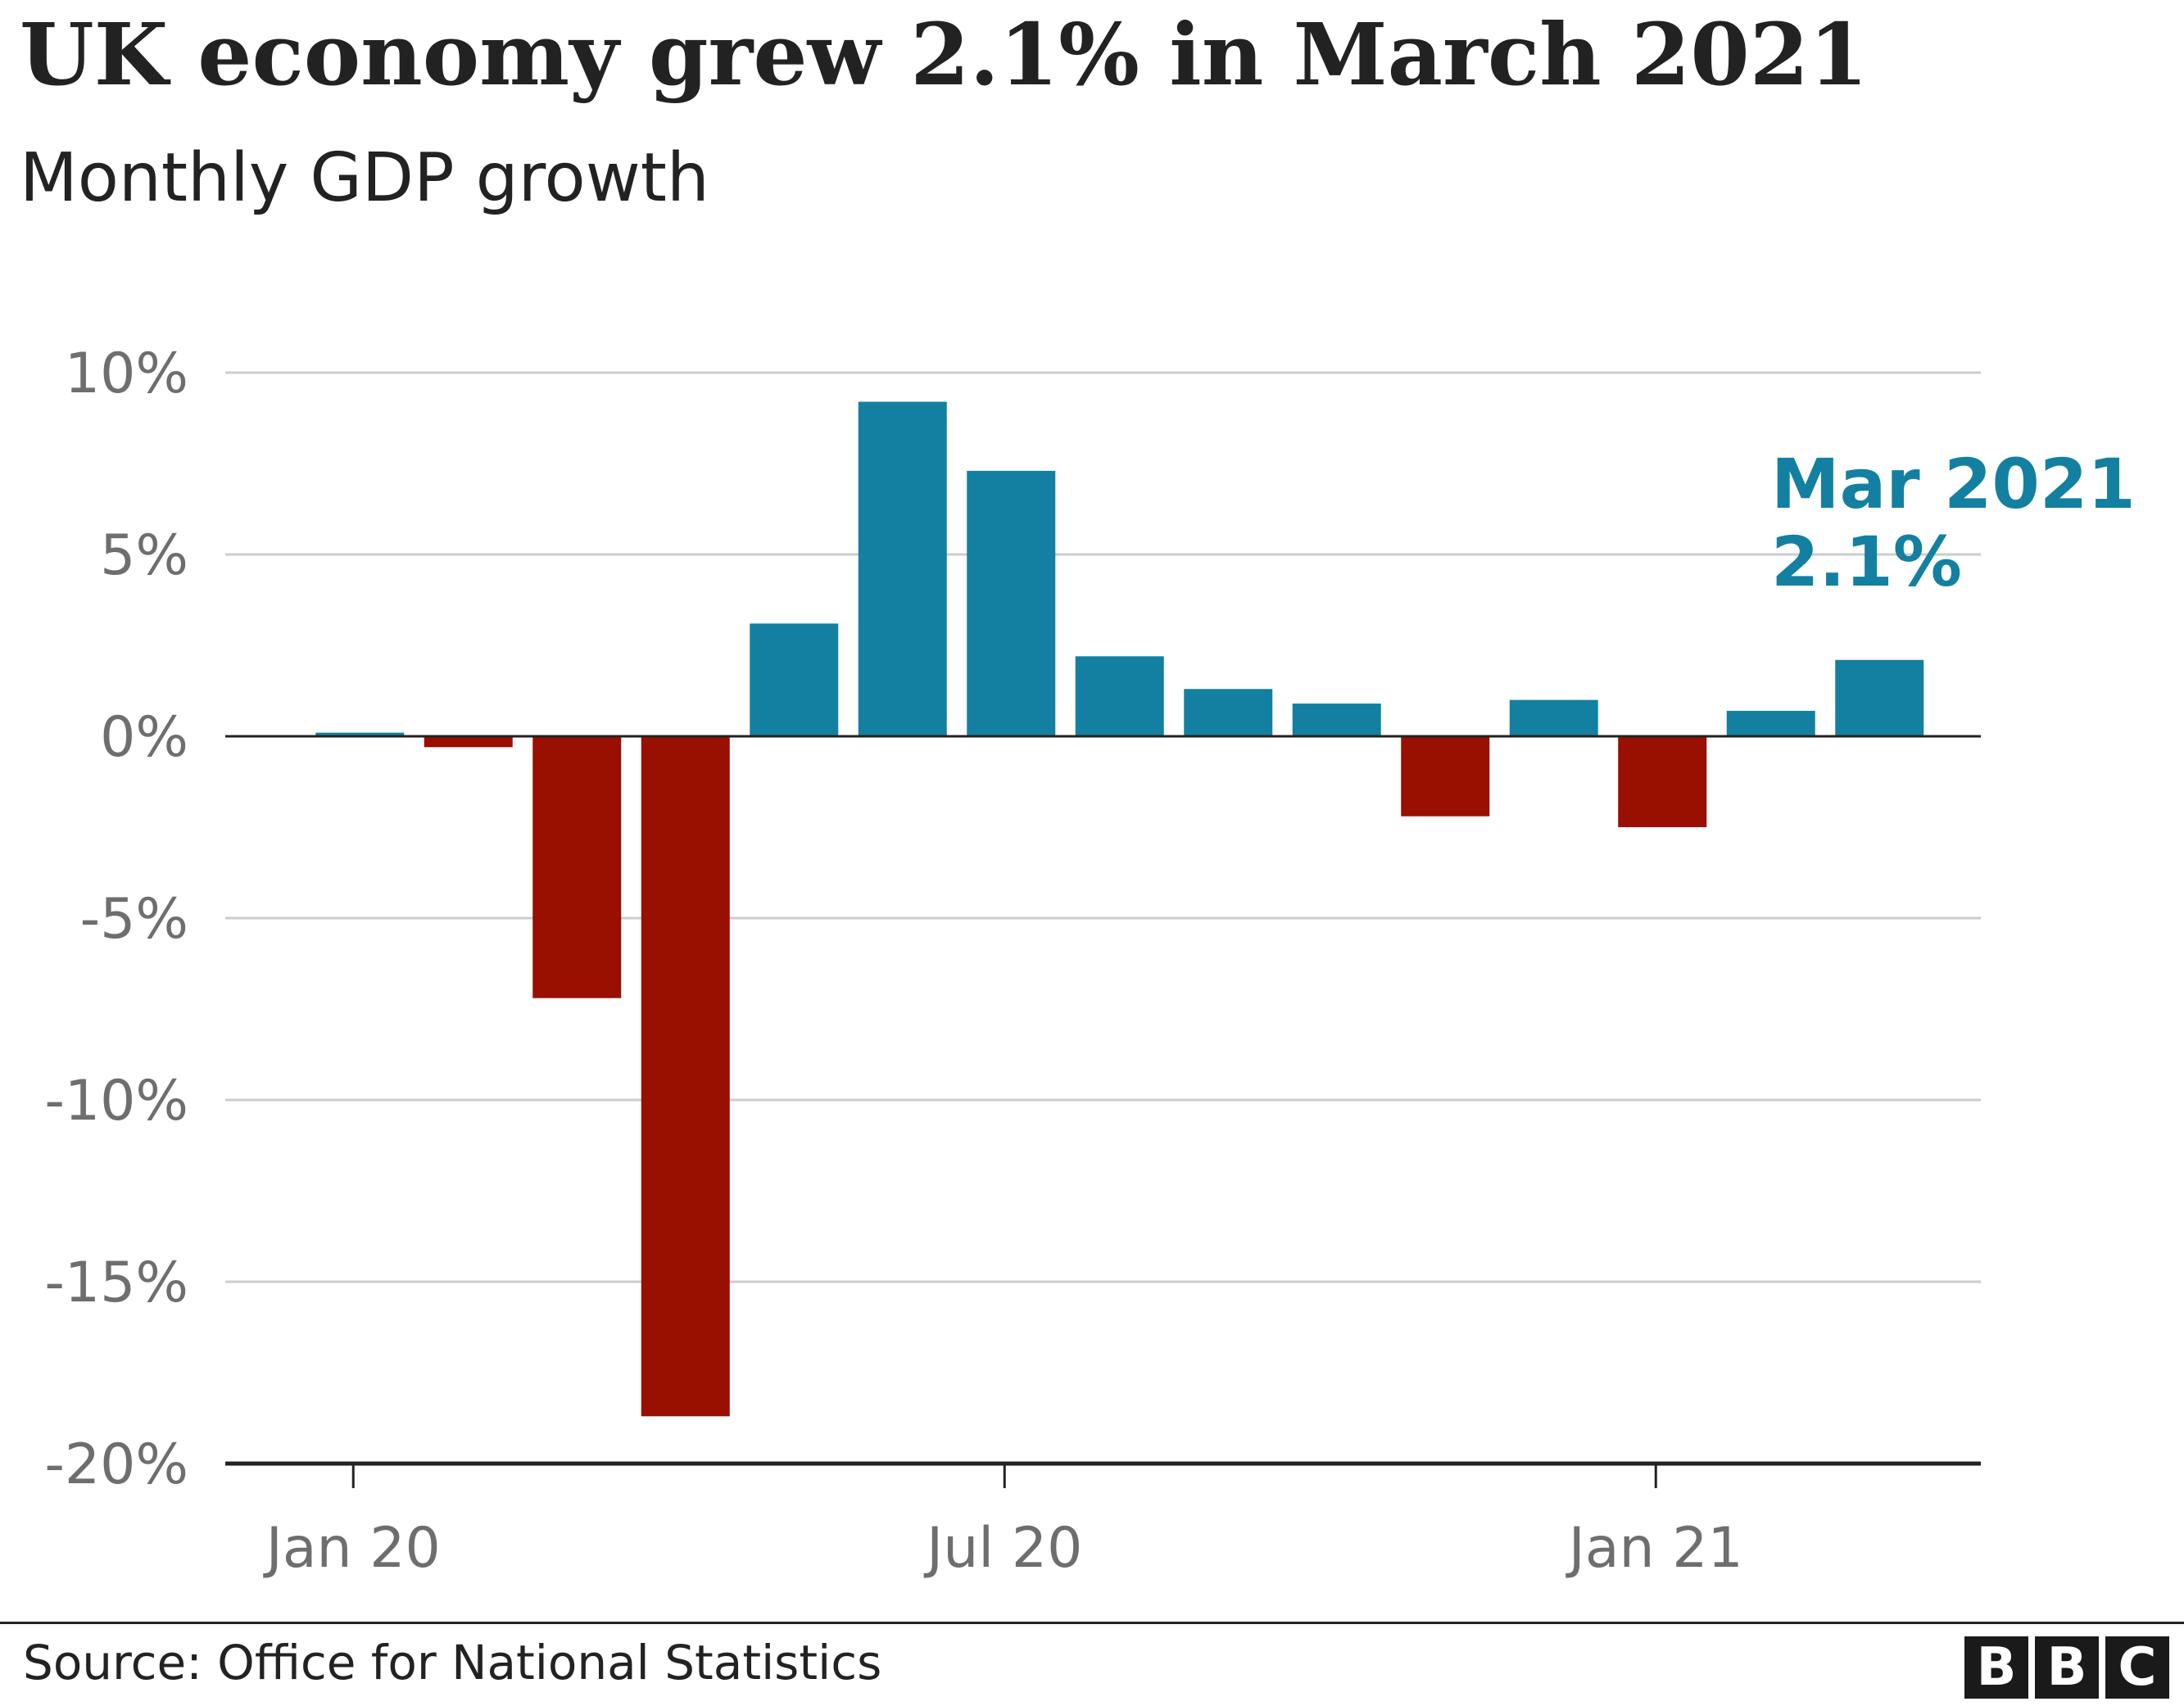 The width and height of the screenshot is (2184, 1706). I want to click on logo-block: C, so click(2137, 1667).